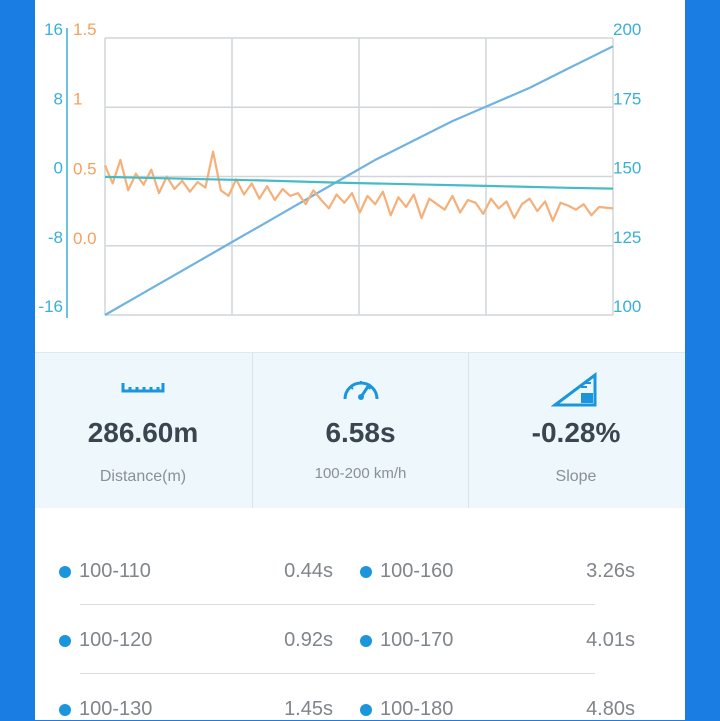 This screenshot has height=721, width=720. What do you see at coordinates (308, 571) in the screenshot?
I see `split-time: 0.44s` at bounding box center [308, 571].